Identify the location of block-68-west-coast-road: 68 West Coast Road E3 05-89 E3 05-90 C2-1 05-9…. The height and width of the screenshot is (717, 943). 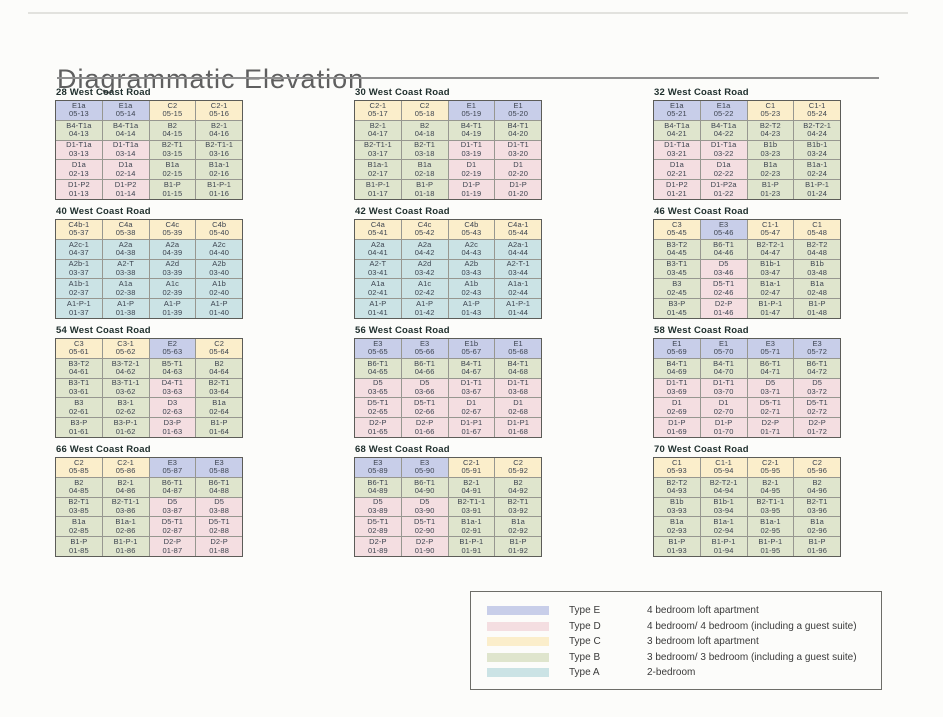
(448, 500).